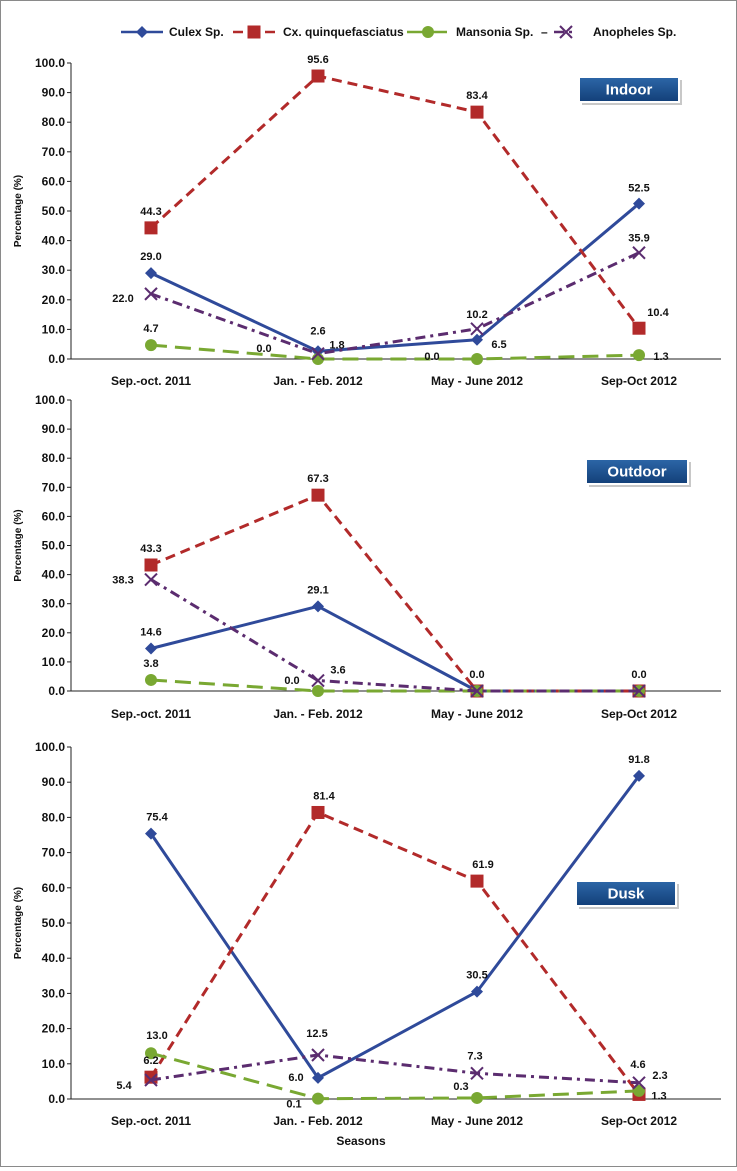 This screenshot has width=737, height=1171. I want to click on legend-item-cx-quinquefasciatus: Cx. quinquefasciatus, so click(318, 32).